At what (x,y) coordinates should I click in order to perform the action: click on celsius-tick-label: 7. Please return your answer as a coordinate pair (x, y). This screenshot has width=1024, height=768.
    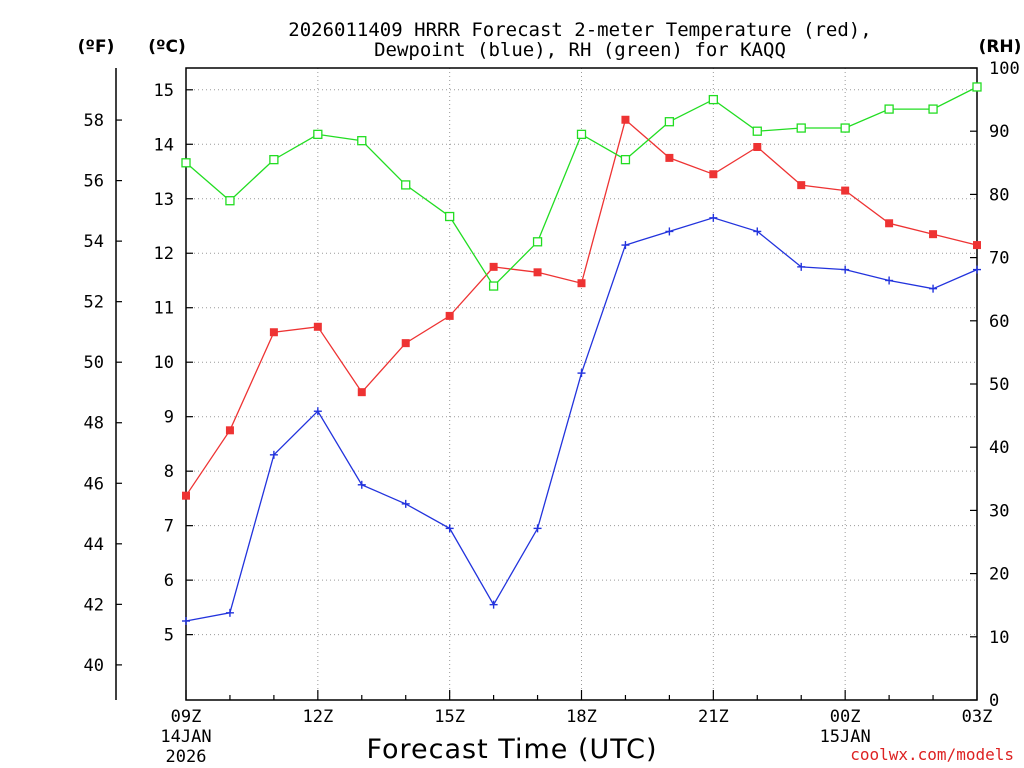
    Looking at the image, I should click on (169, 527).